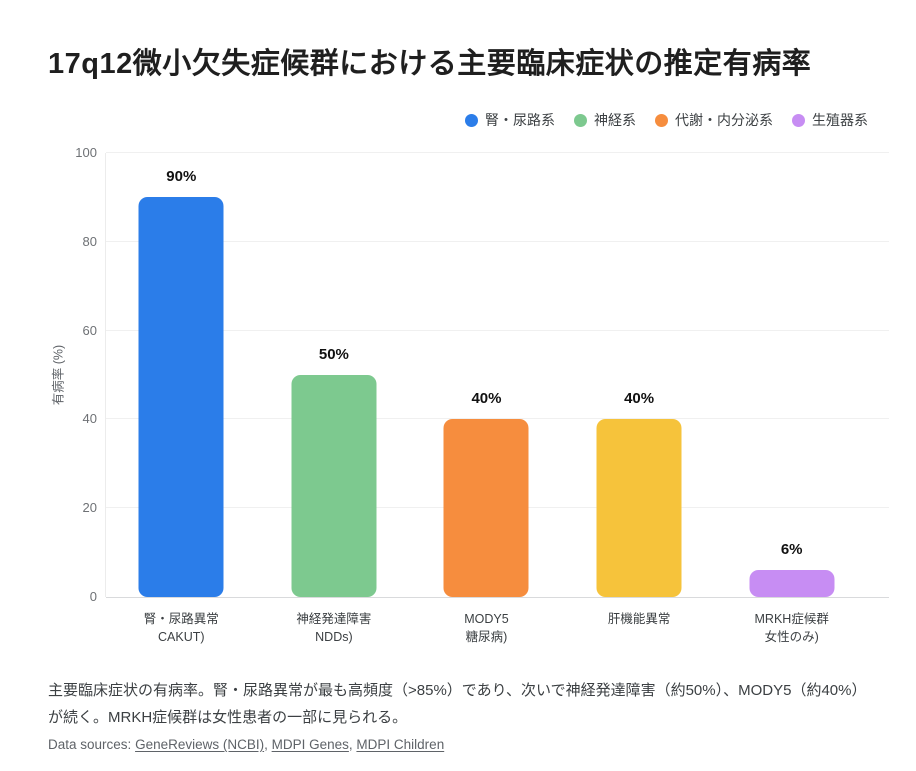 The width and height of the screenshot is (916, 771). I want to click on bar-category-label: 神経発達障害 NDDs), so click(334, 628).